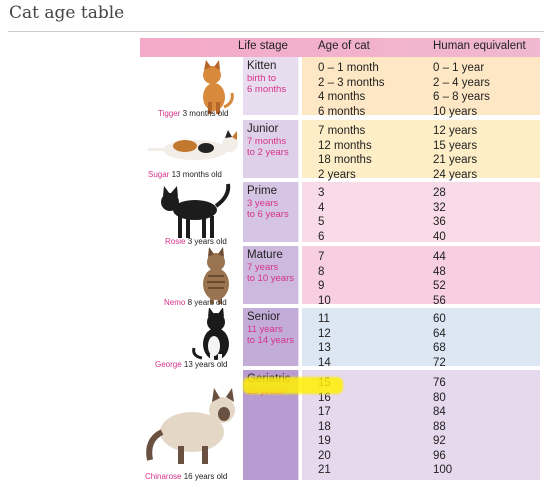 The width and height of the screenshot is (544, 491). What do you see at coordinates (340, 47) in the screenshot?
I see `table-header: Life stage Age of cat Human equivalent` at bounding box center [340, 47].